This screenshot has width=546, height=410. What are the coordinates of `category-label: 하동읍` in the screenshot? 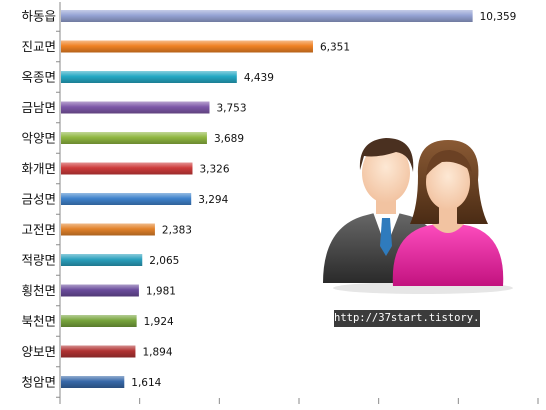 It's located at (38, 16).